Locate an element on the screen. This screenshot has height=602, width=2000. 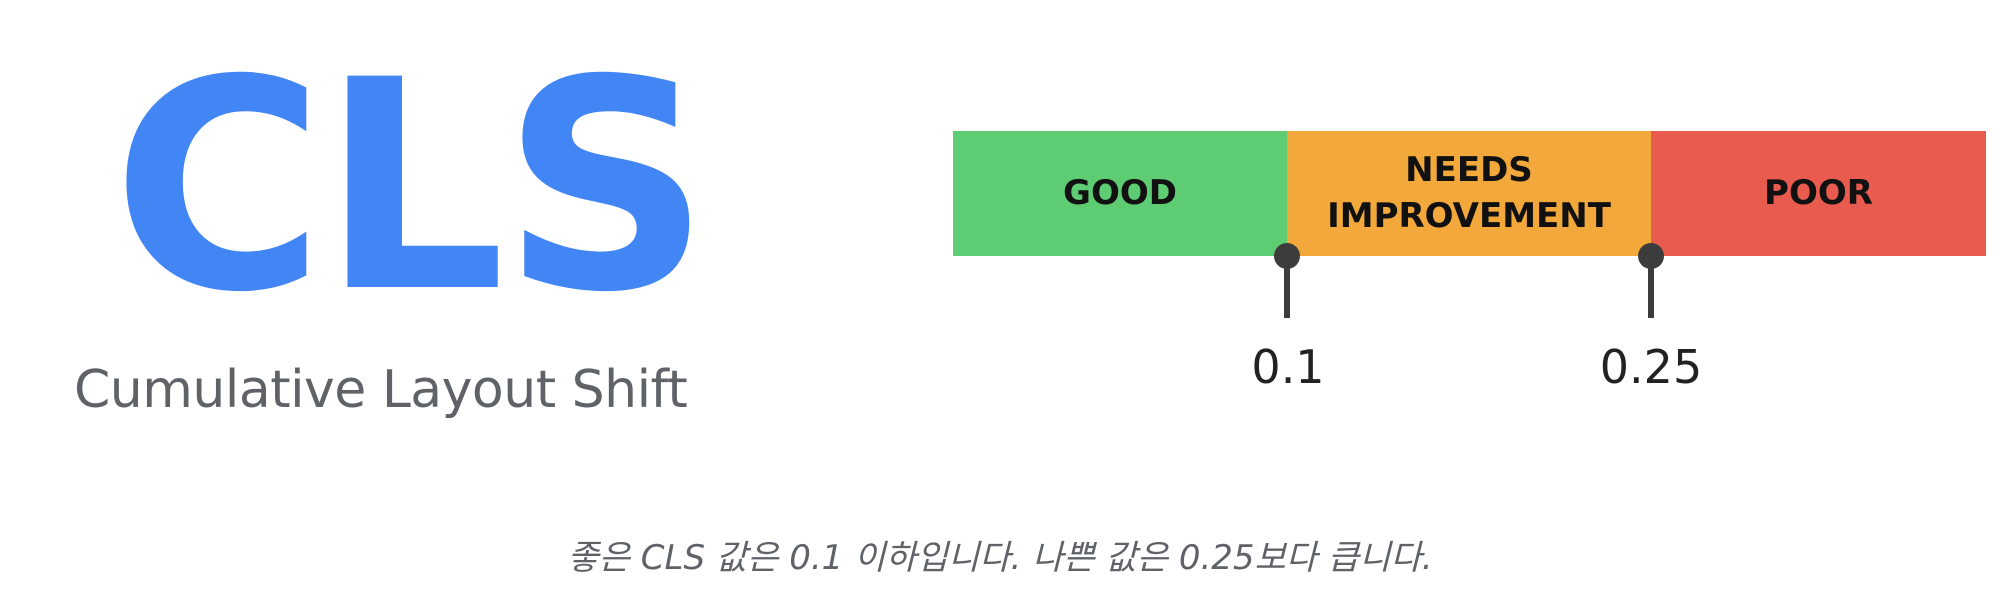
segment-needs-improvement: NEEDS IMPROVEMENT is located at coordinates (1469, 193).